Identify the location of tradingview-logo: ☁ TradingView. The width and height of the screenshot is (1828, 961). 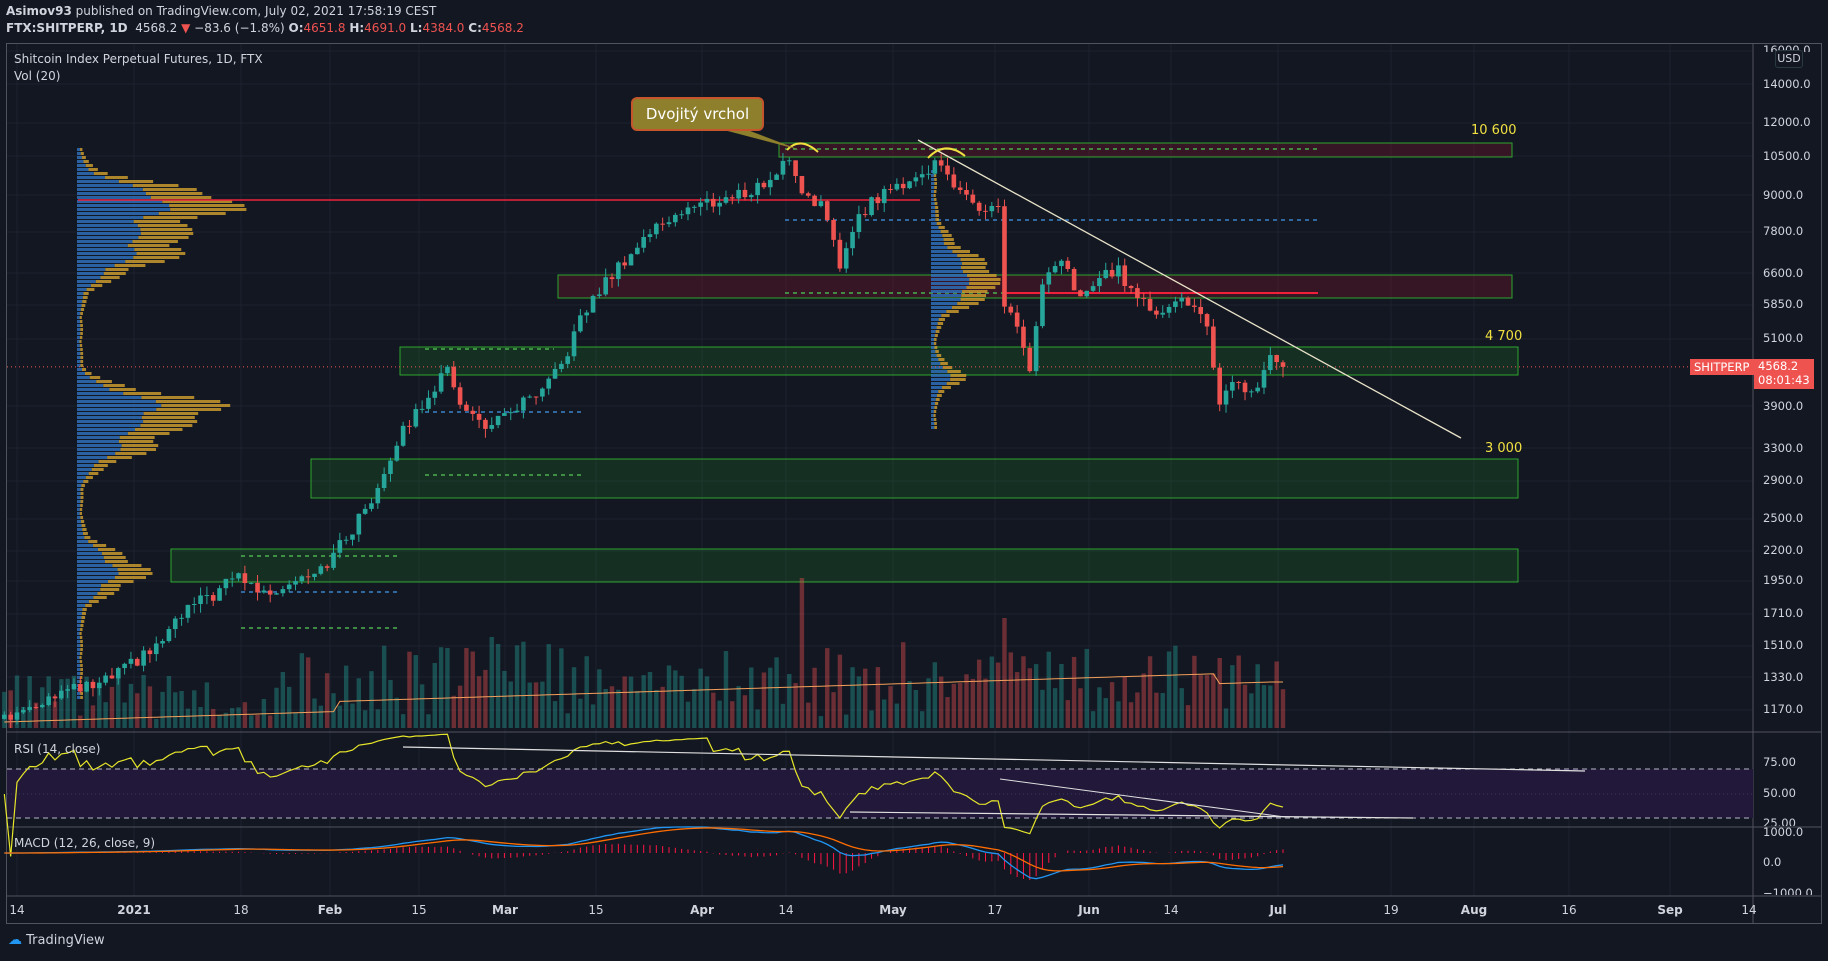
(56, 940).